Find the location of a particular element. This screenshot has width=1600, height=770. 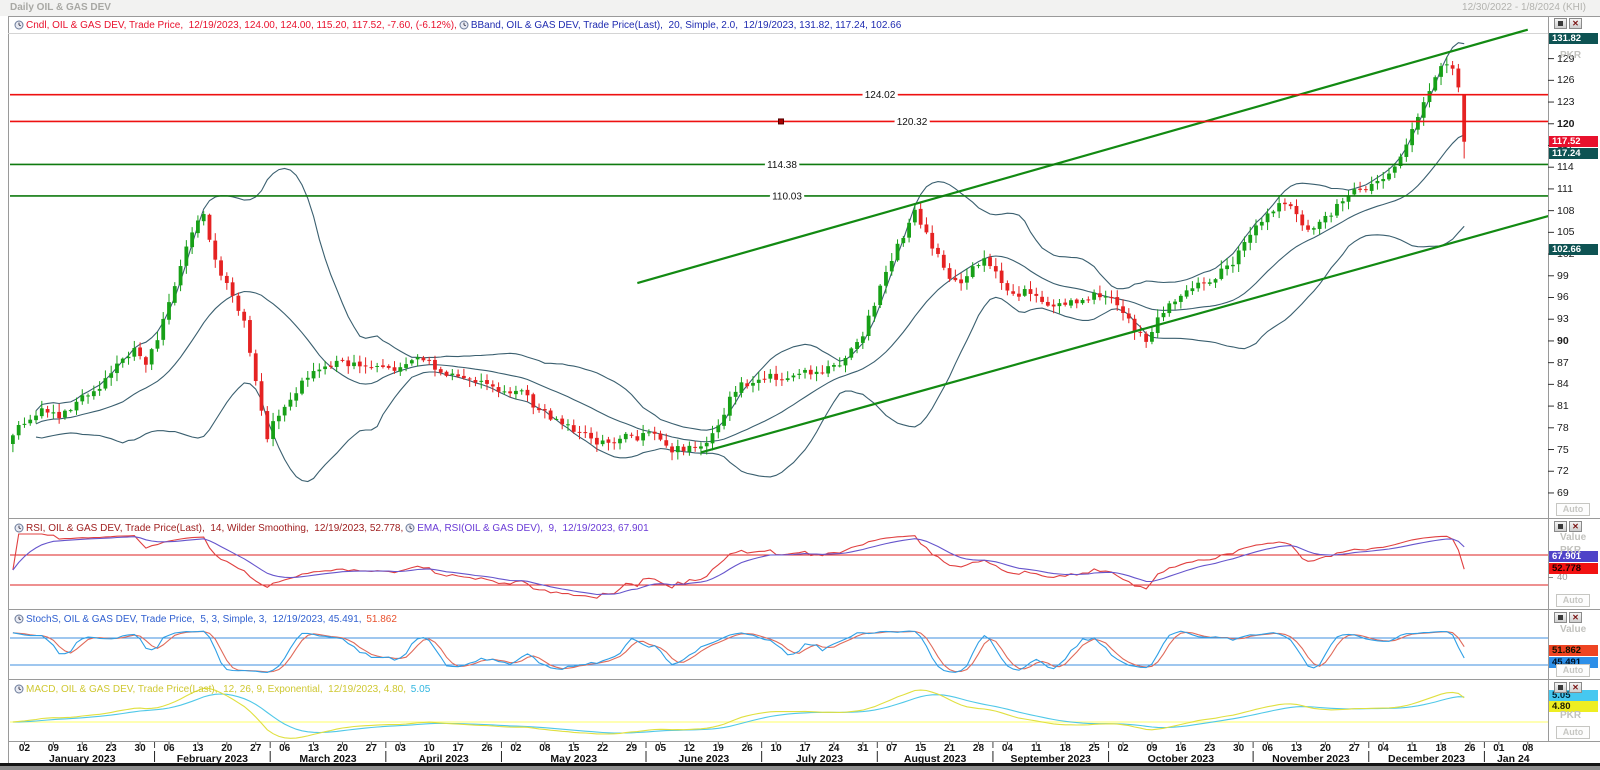

rsi-minimize-button is located at coordinates (1560, 526).